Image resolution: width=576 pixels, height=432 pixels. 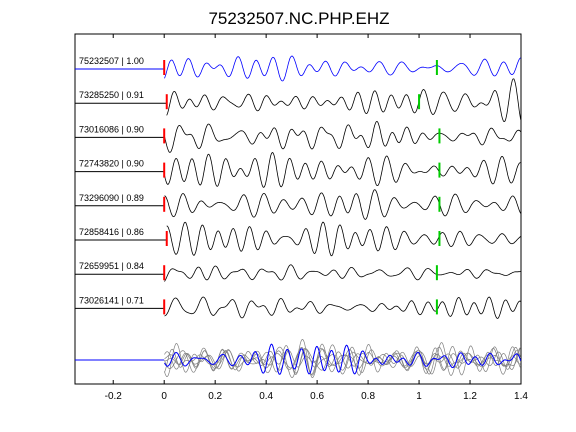 I want to click on trace-label: 75232507 | 1.00, so click(x=111, y=61).